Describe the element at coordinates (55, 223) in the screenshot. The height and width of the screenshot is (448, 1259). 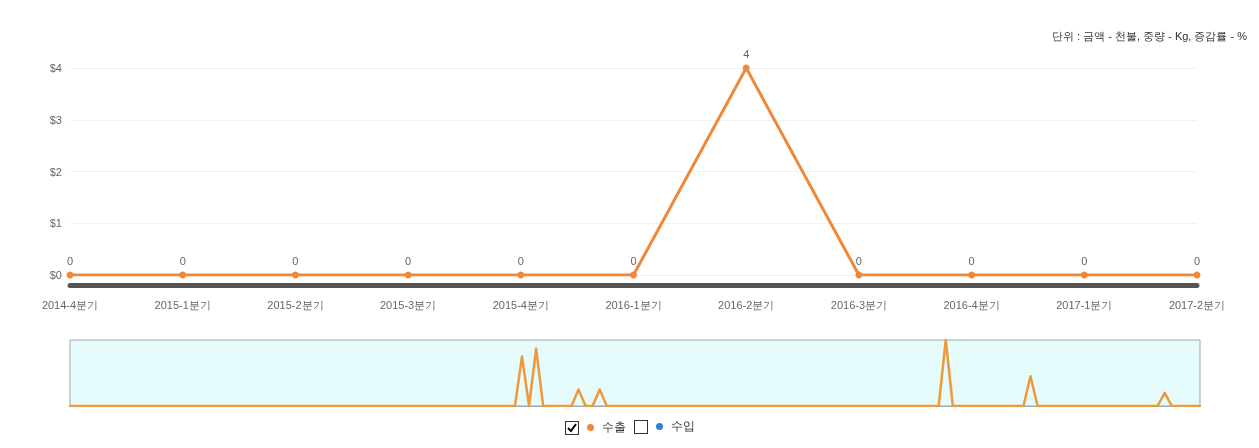
I see `y-tick-label: $1` at that location.